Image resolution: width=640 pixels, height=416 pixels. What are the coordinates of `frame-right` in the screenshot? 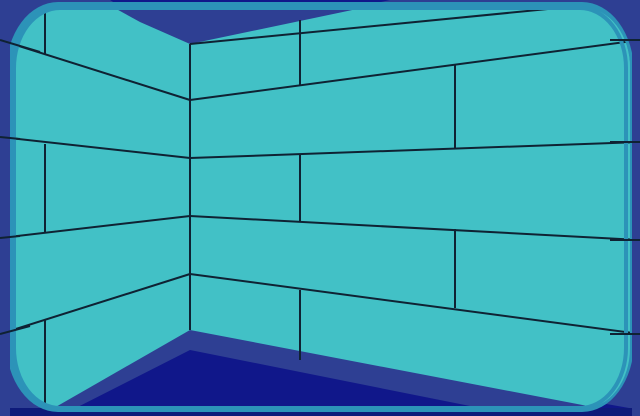 It's located at (636, 208).